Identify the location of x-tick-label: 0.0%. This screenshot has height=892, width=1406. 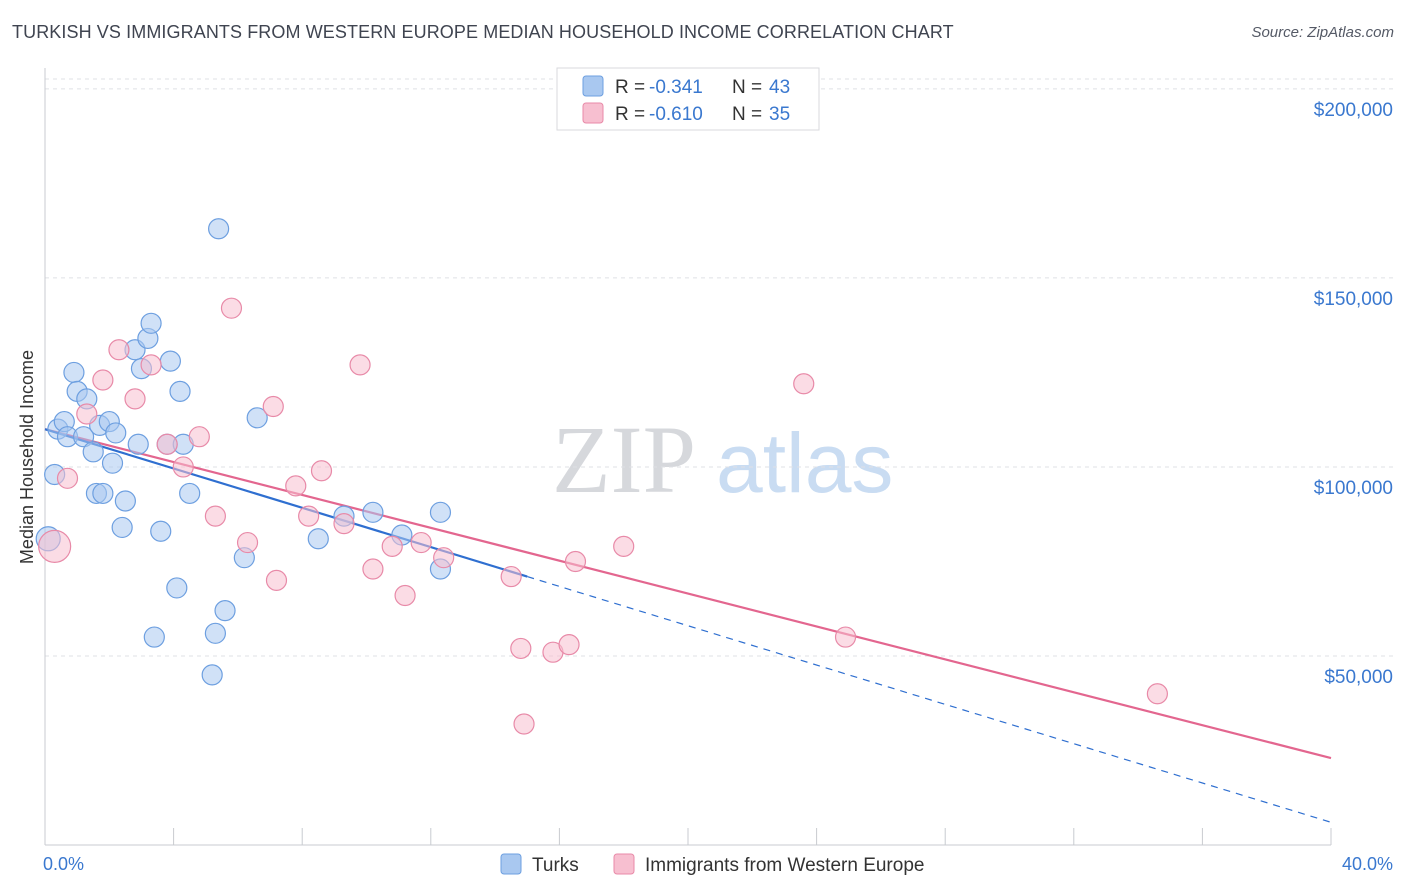
(63, 864).